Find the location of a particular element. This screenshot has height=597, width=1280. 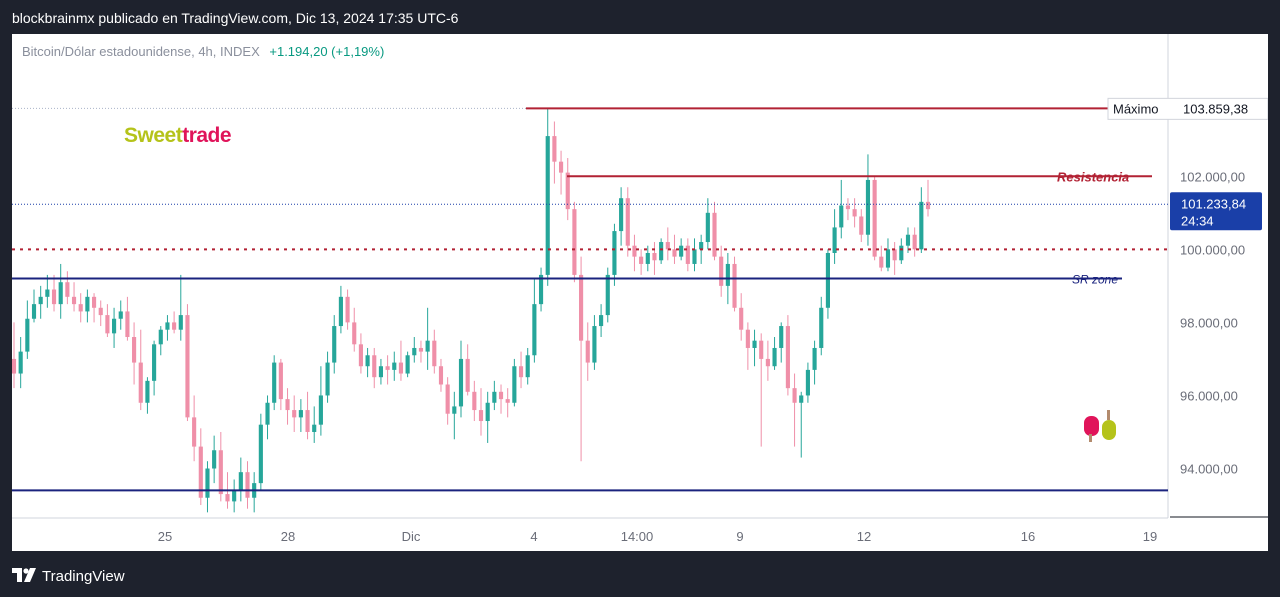

y-tick-label: 98.000,00 is located at coordinates (1209, 322).